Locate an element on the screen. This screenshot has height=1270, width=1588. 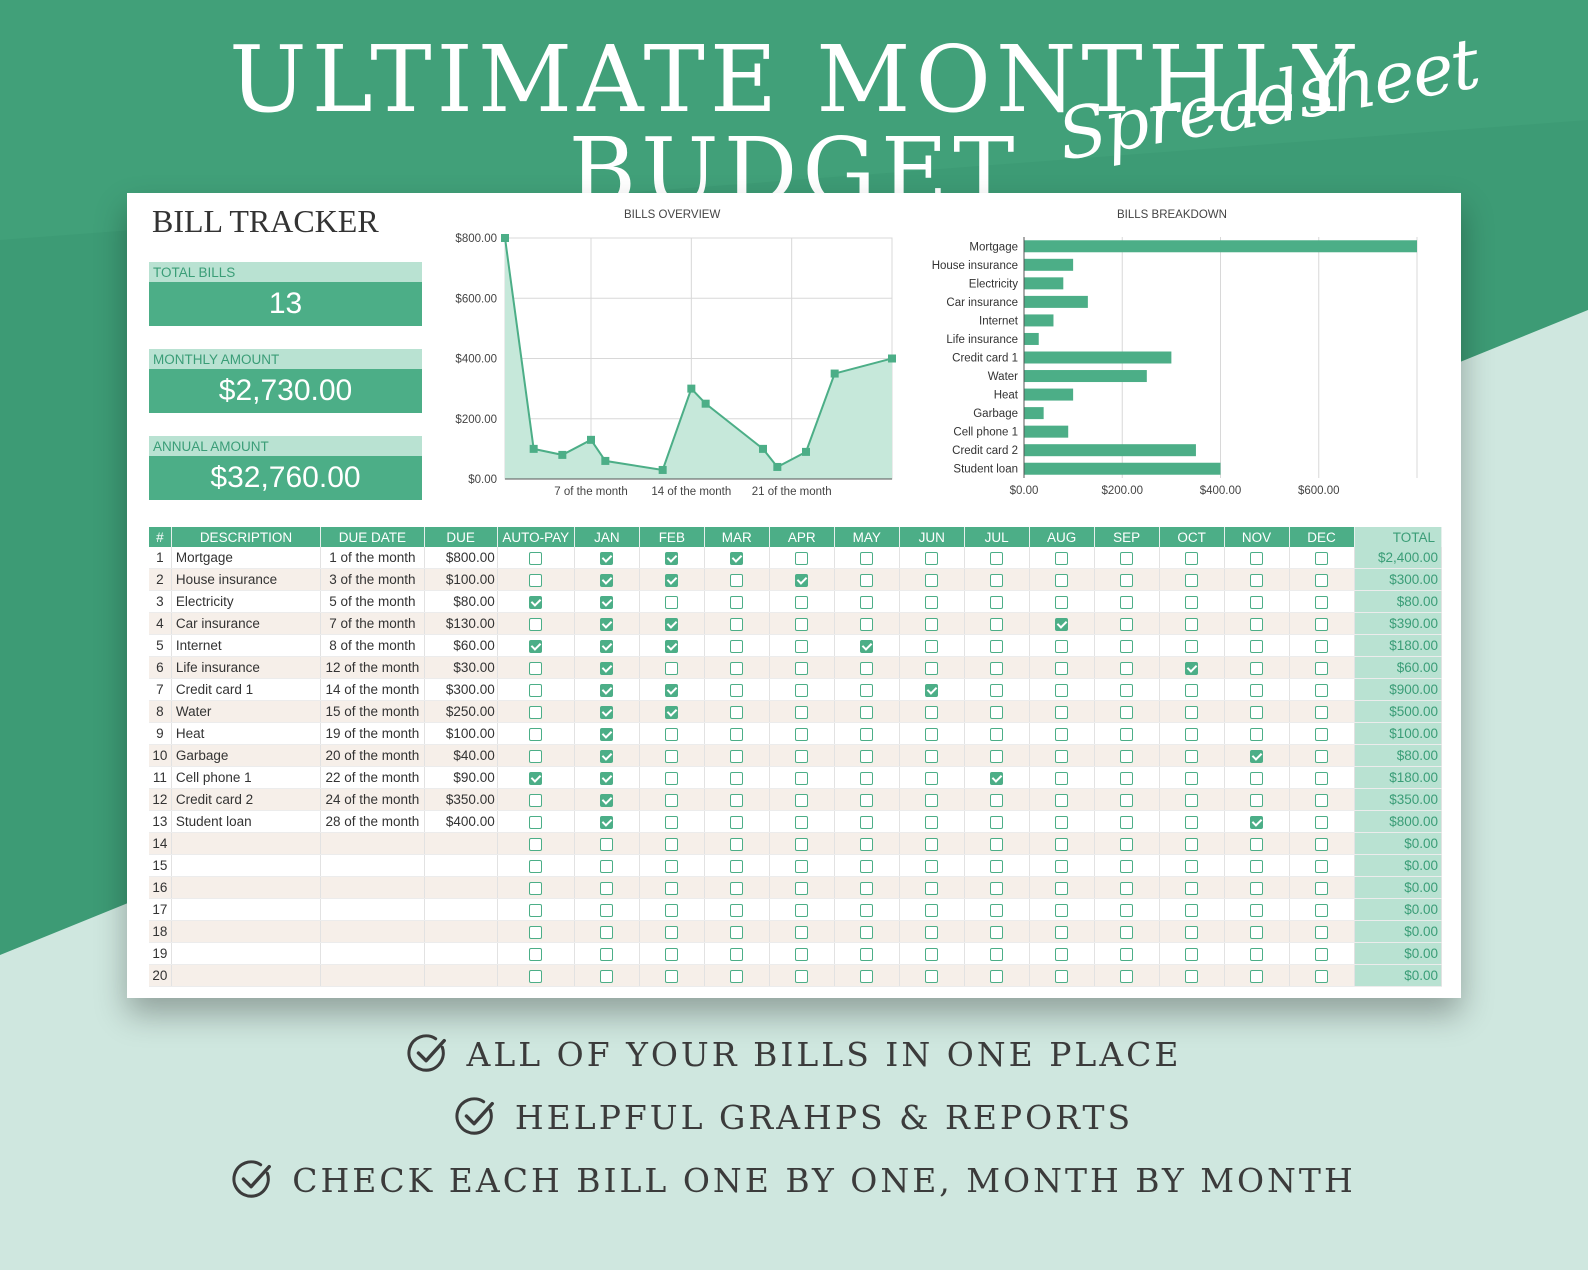
bill-description: Credit card 2 is located at coordinates (246, 799).